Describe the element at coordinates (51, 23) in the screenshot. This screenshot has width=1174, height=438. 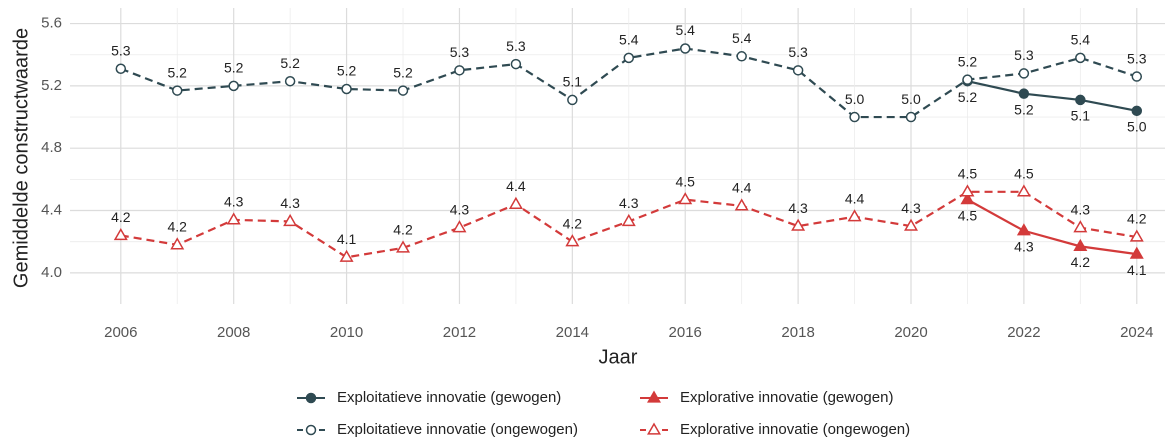
I see `y-tick-label: 5.6` at that location.